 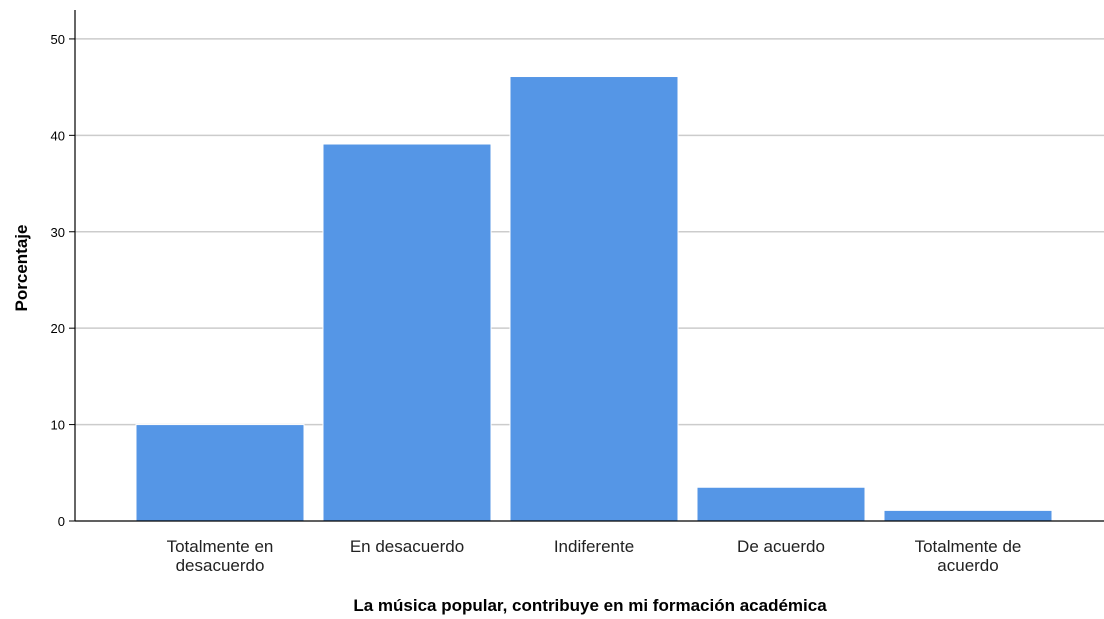 I want to click on y-tick-label: 30, so click(x=58, y=232).